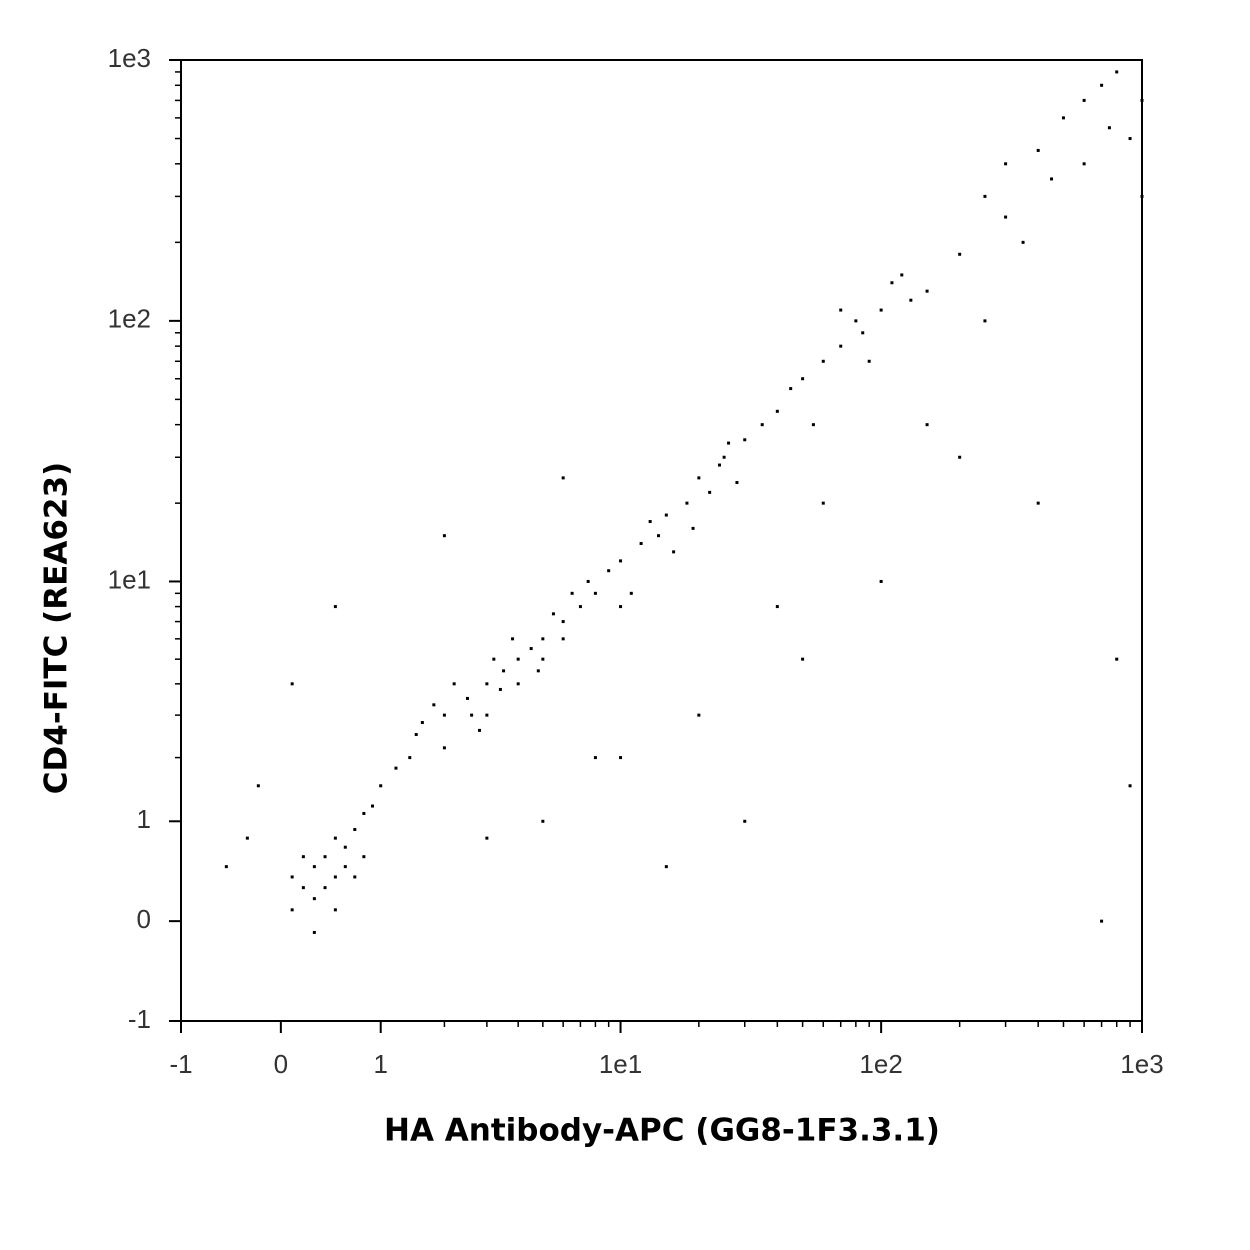 Image resolution: width=1250 pixels, height=1250 pixels. Describe the element at coordinates (129, 319) in the screenshot. I see `y-tick-label: 1e2` at that location.